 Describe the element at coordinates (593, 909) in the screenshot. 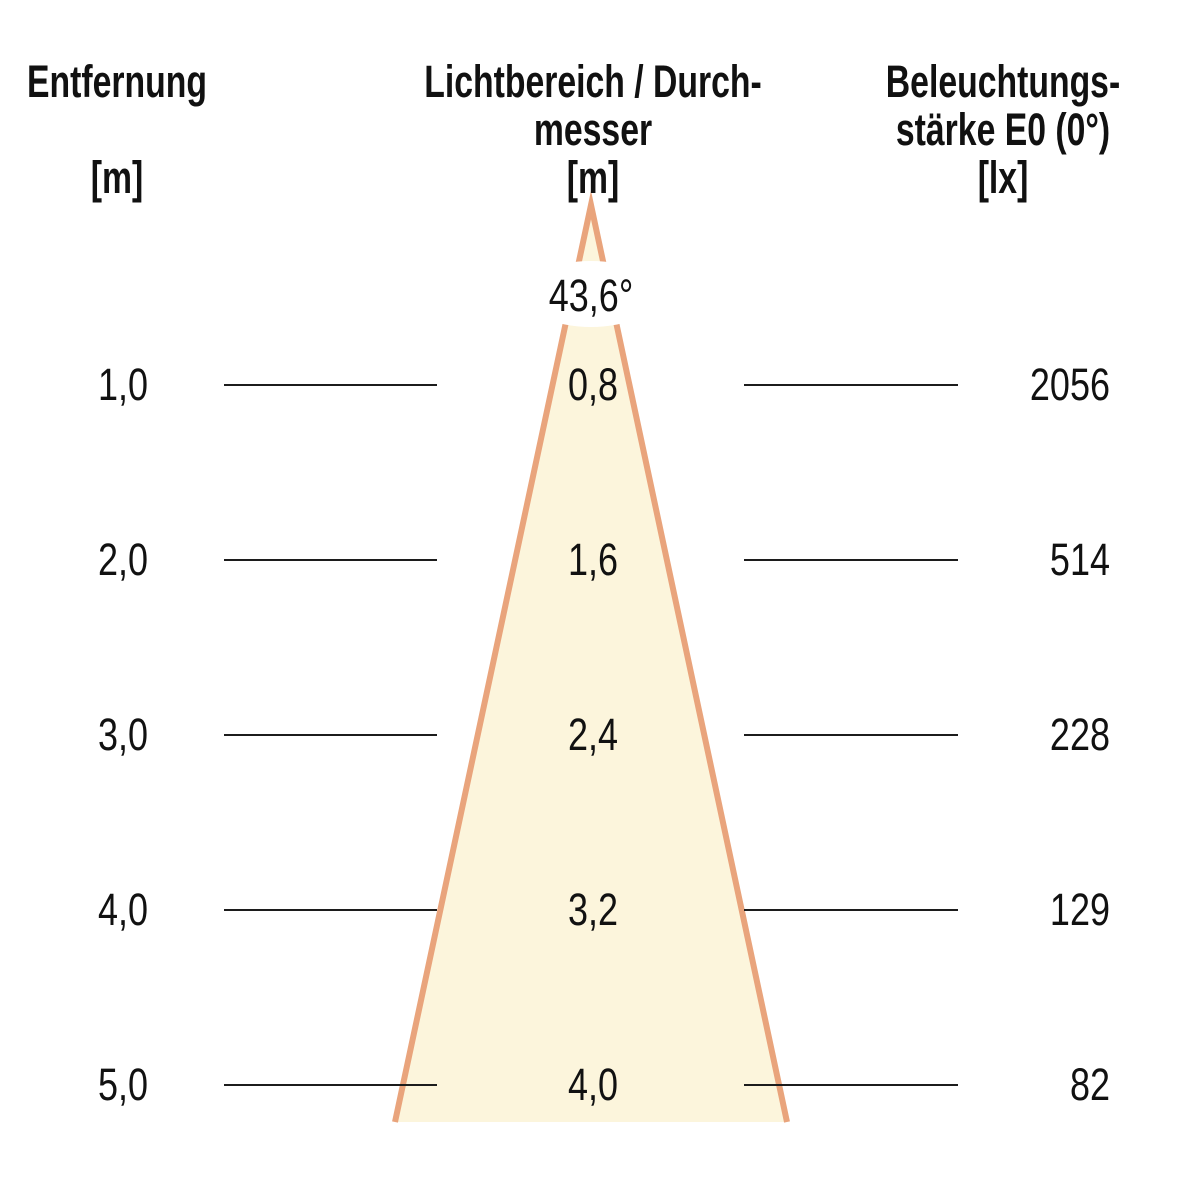

I see `diameter-value: 3,2` at that location.